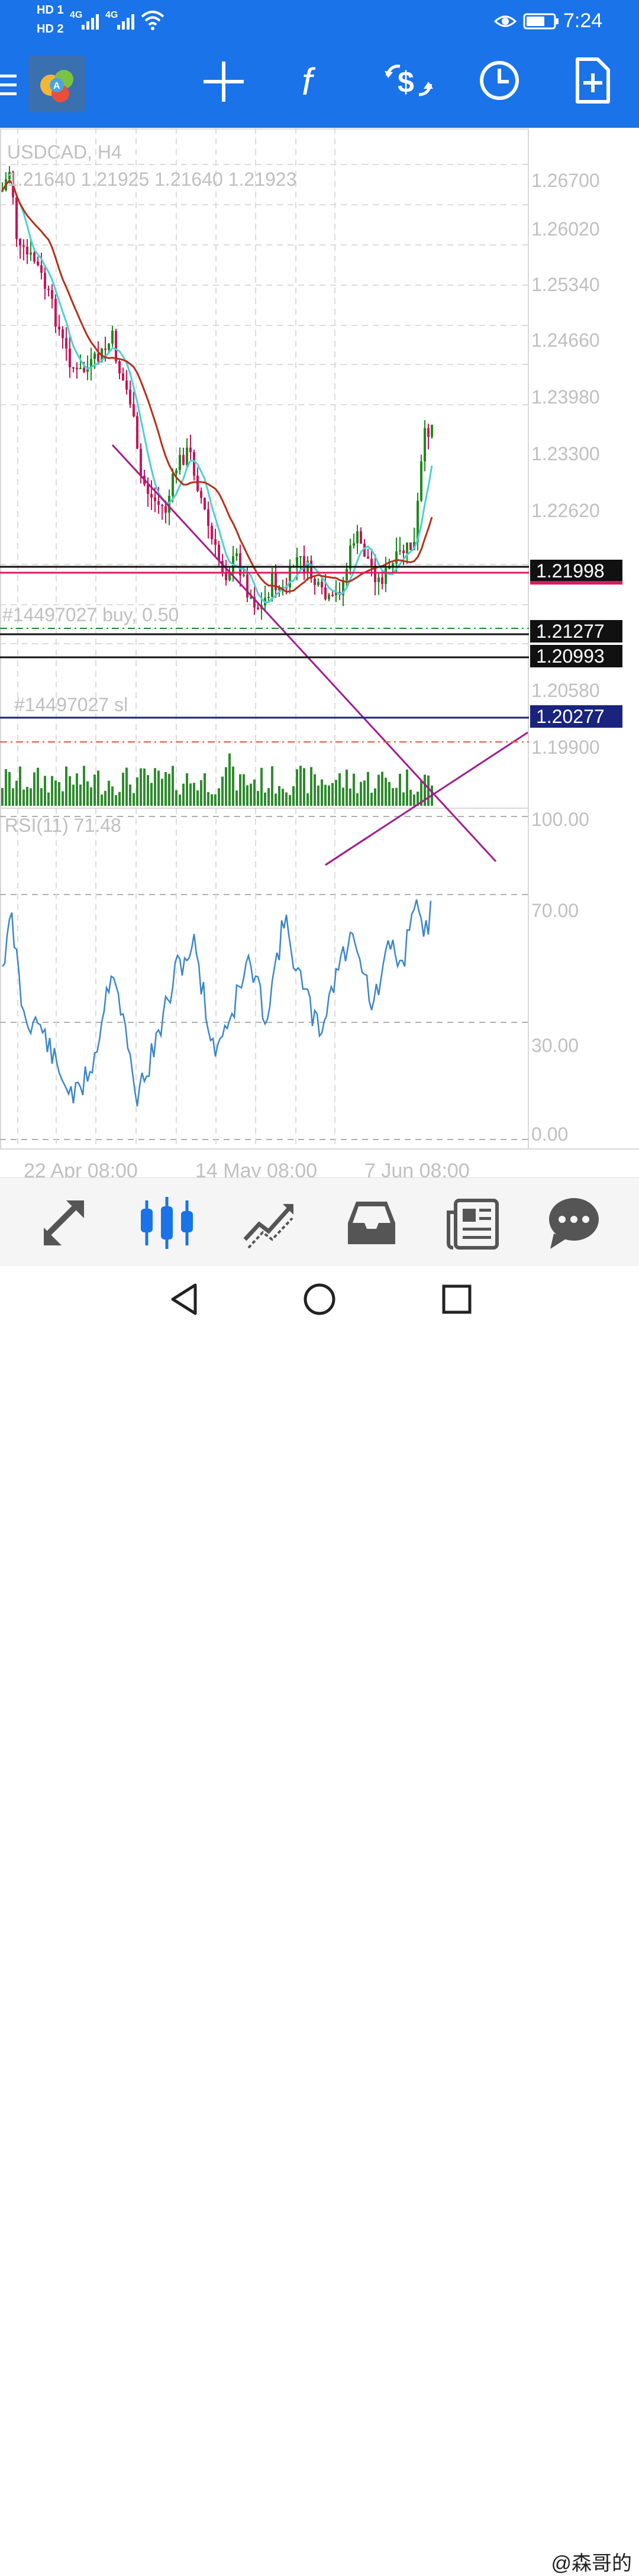 The height and width of the screenshot is (2576, 639). What do you see at coordinates (64, 152) in the screenshot?
I see `symbol-label: USDCAD, H4` at bounding box center [64, 152].